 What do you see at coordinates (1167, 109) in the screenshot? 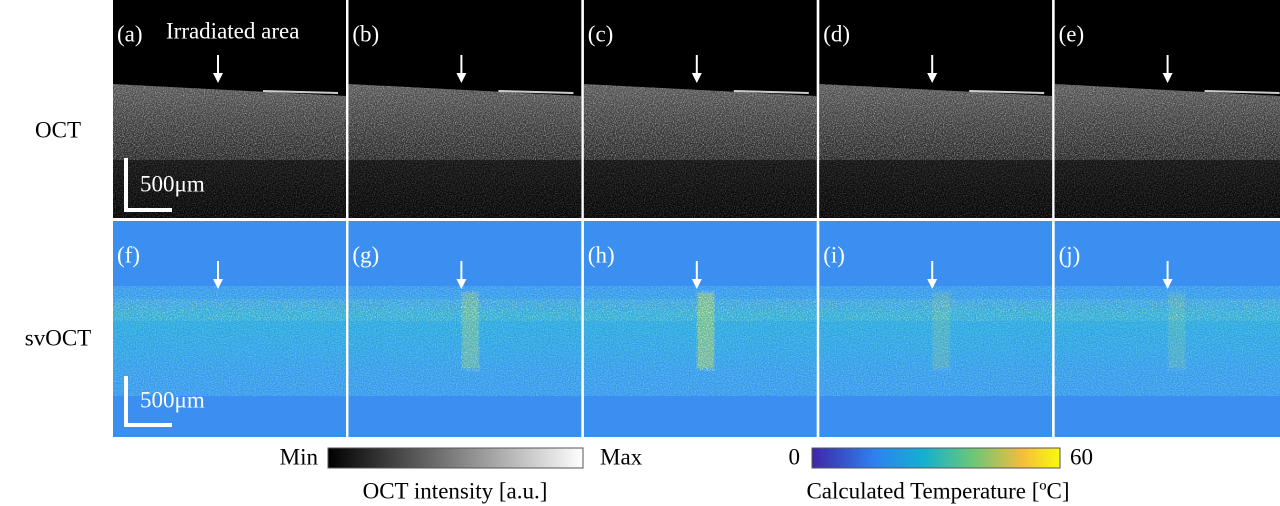
I see `image-panel: (e)` at bounding box center [1167, 109].